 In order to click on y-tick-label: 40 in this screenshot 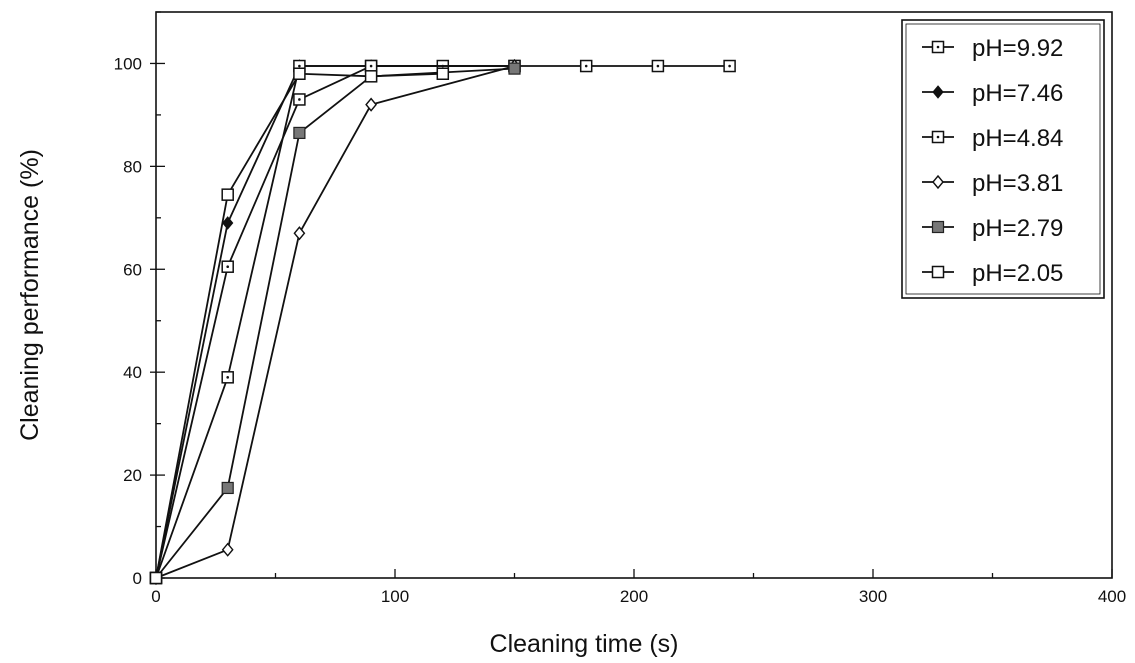, I will do `click(132, 372)`.